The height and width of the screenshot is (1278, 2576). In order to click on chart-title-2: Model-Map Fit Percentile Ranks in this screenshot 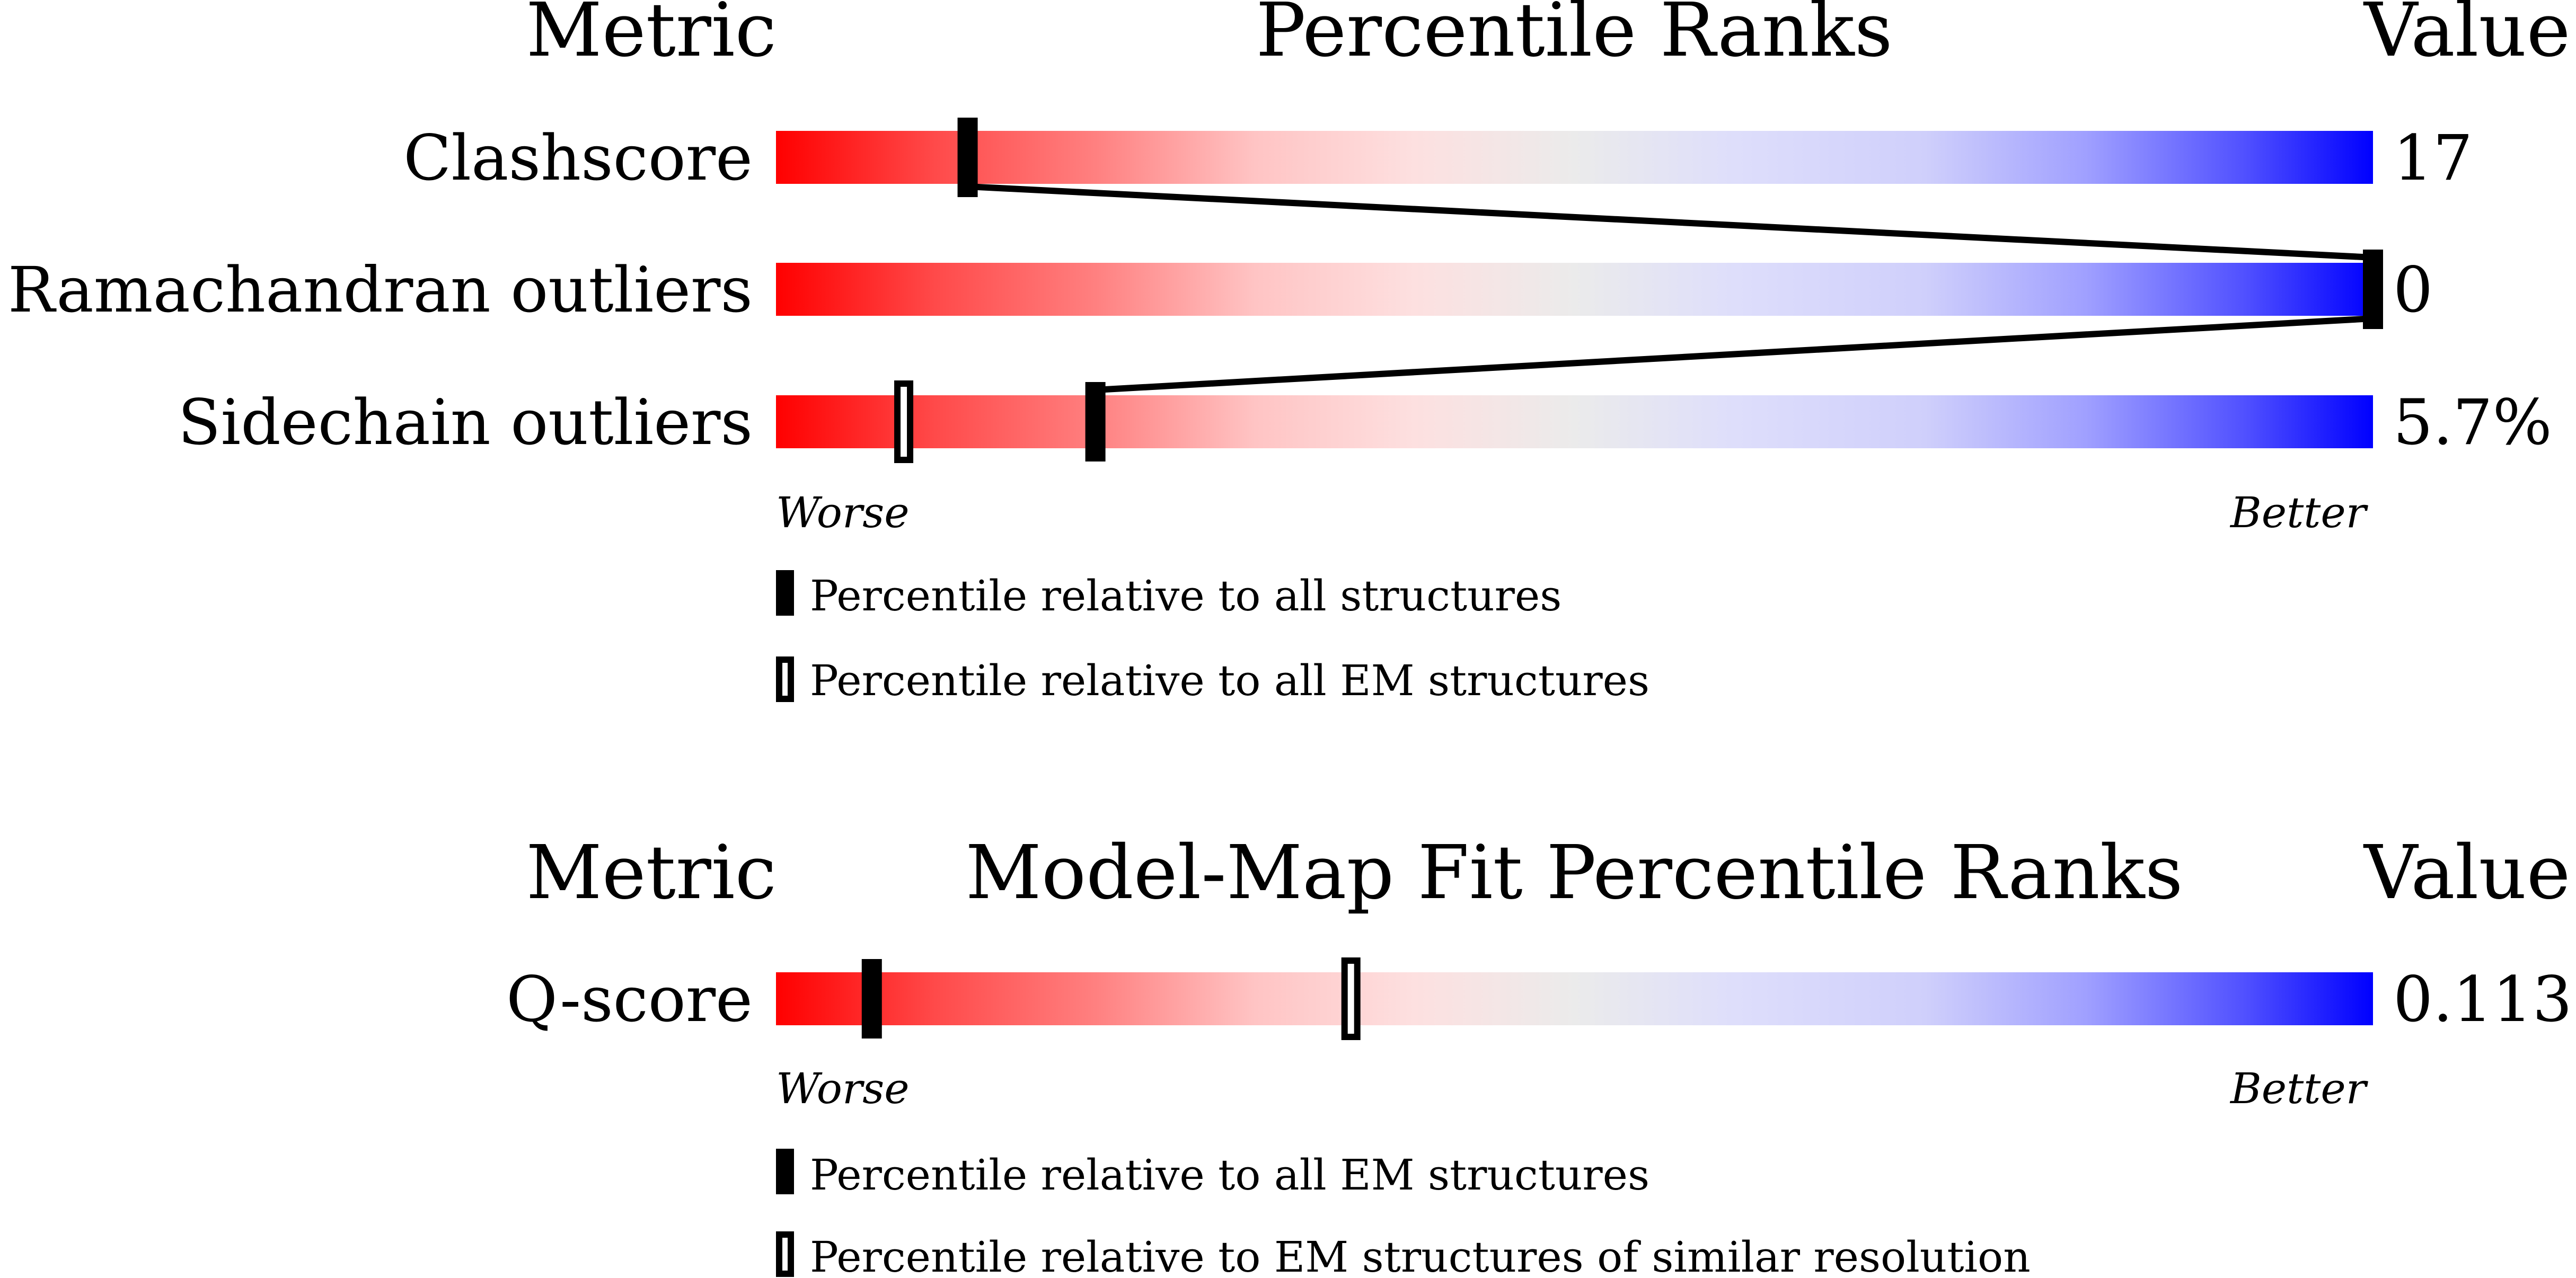, I will do `click(1574, 873)`.